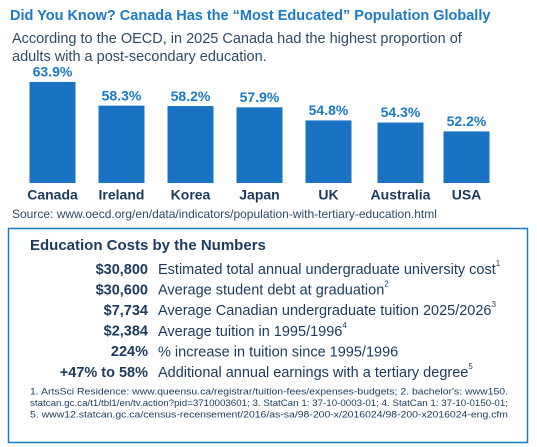 The image size is (537, 447). What do you see at coordinates (401, 195) in the screenshot?
I see `x-tick-label: Australia` at bounding box center [401, 195].